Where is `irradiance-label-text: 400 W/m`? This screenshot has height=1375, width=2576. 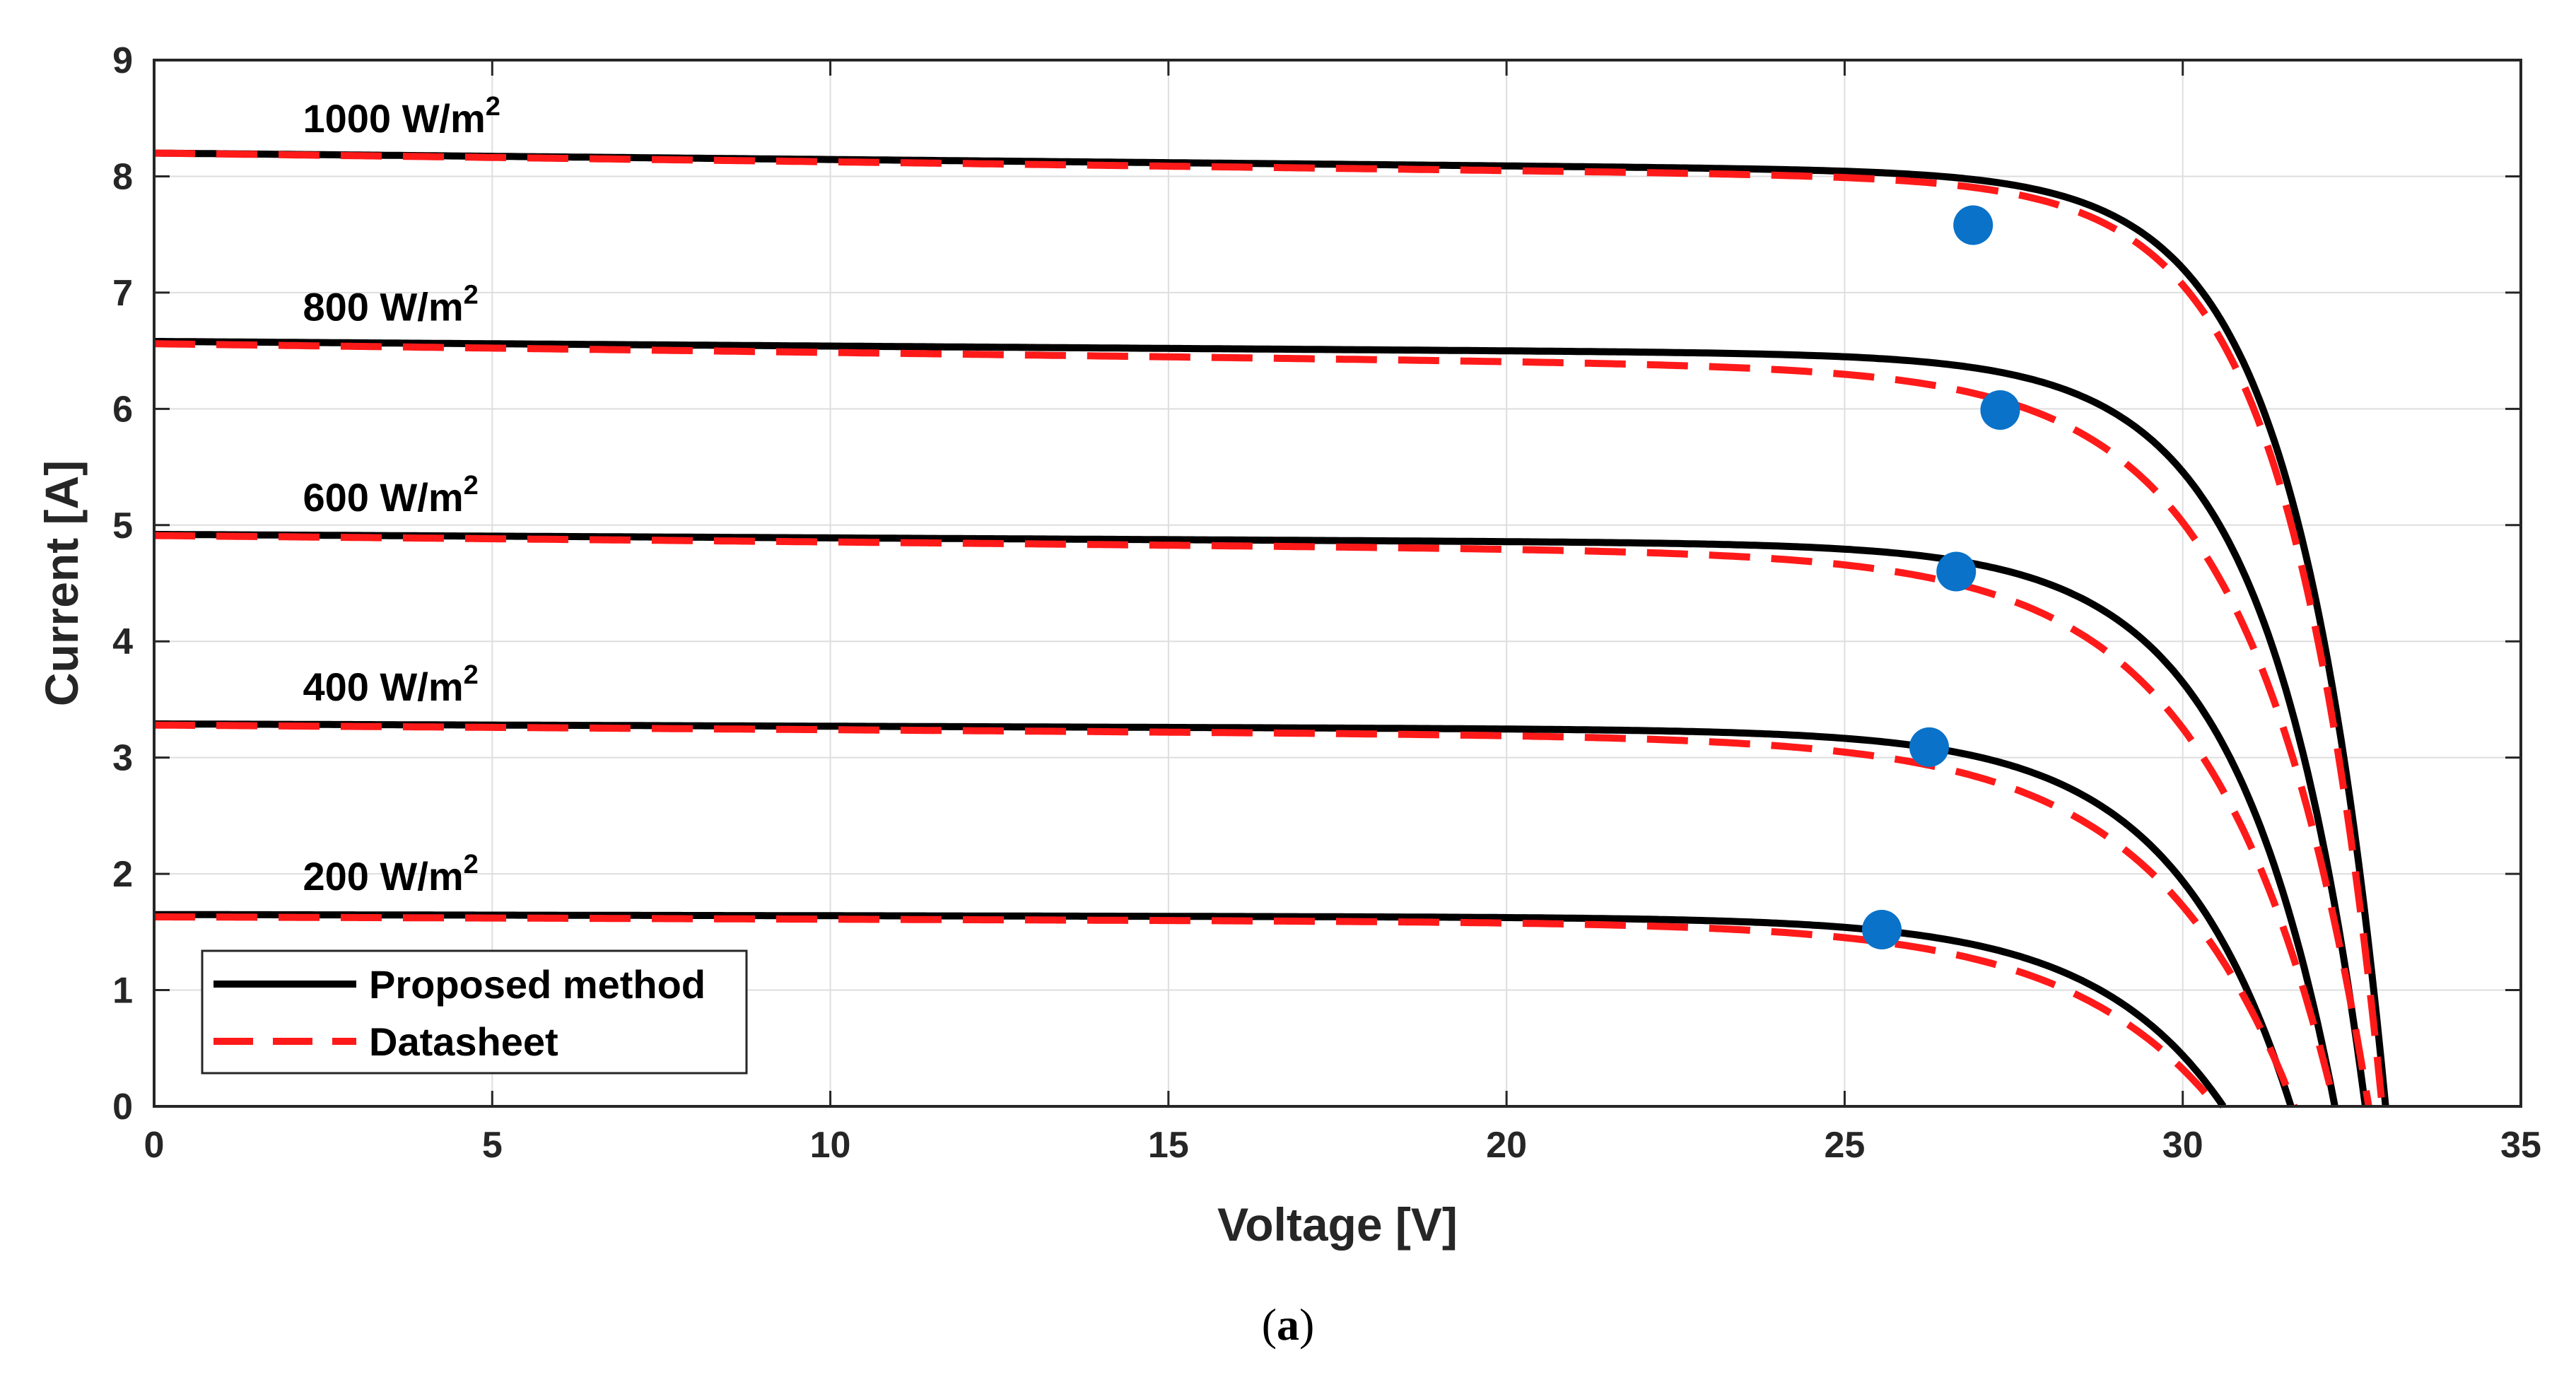
irradiance-label-text: 400 W/m is located at coordinates (383, 687).